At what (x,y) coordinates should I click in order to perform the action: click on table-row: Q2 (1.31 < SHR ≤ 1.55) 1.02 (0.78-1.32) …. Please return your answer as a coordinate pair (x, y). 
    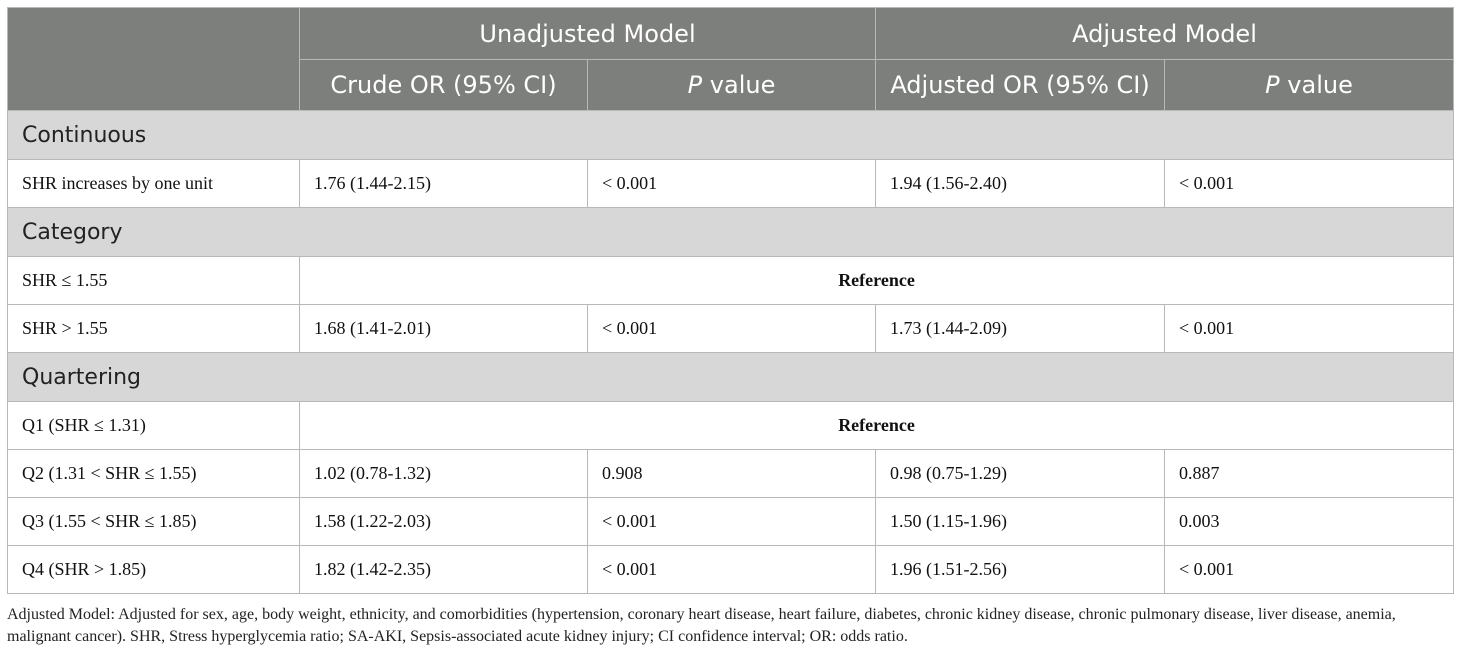
    Looking at the image, I should click on (731, 473).